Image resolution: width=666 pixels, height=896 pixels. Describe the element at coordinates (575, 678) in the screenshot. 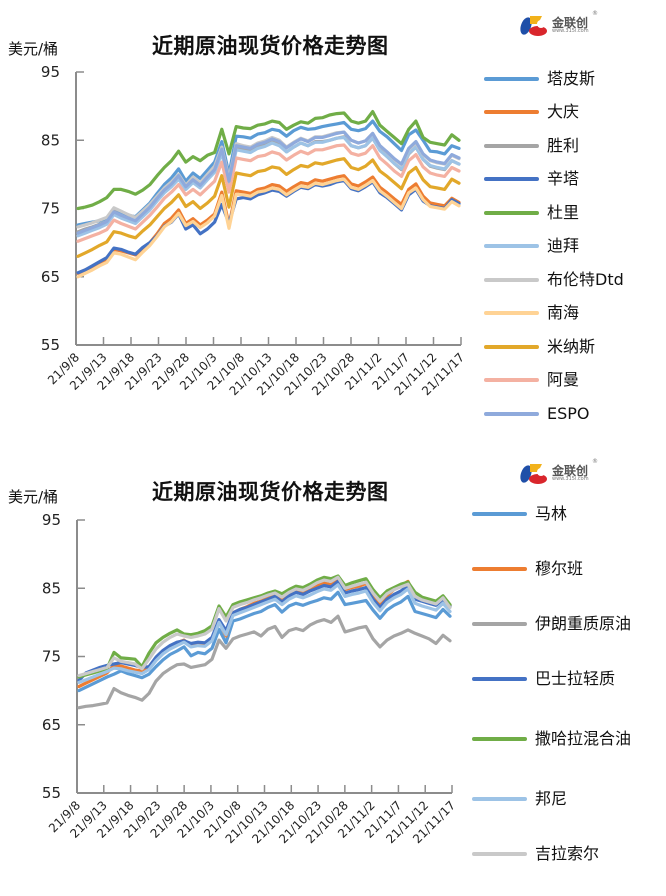

I see `legend-label: 巴士拉轻质` at that location.